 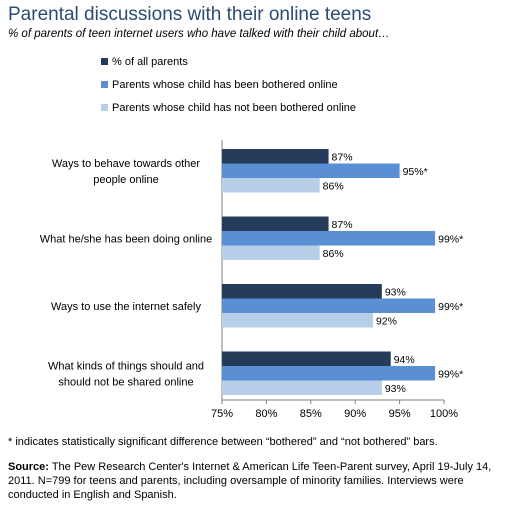 I want to click on data-label: 92%, so click(x=386, y=321).